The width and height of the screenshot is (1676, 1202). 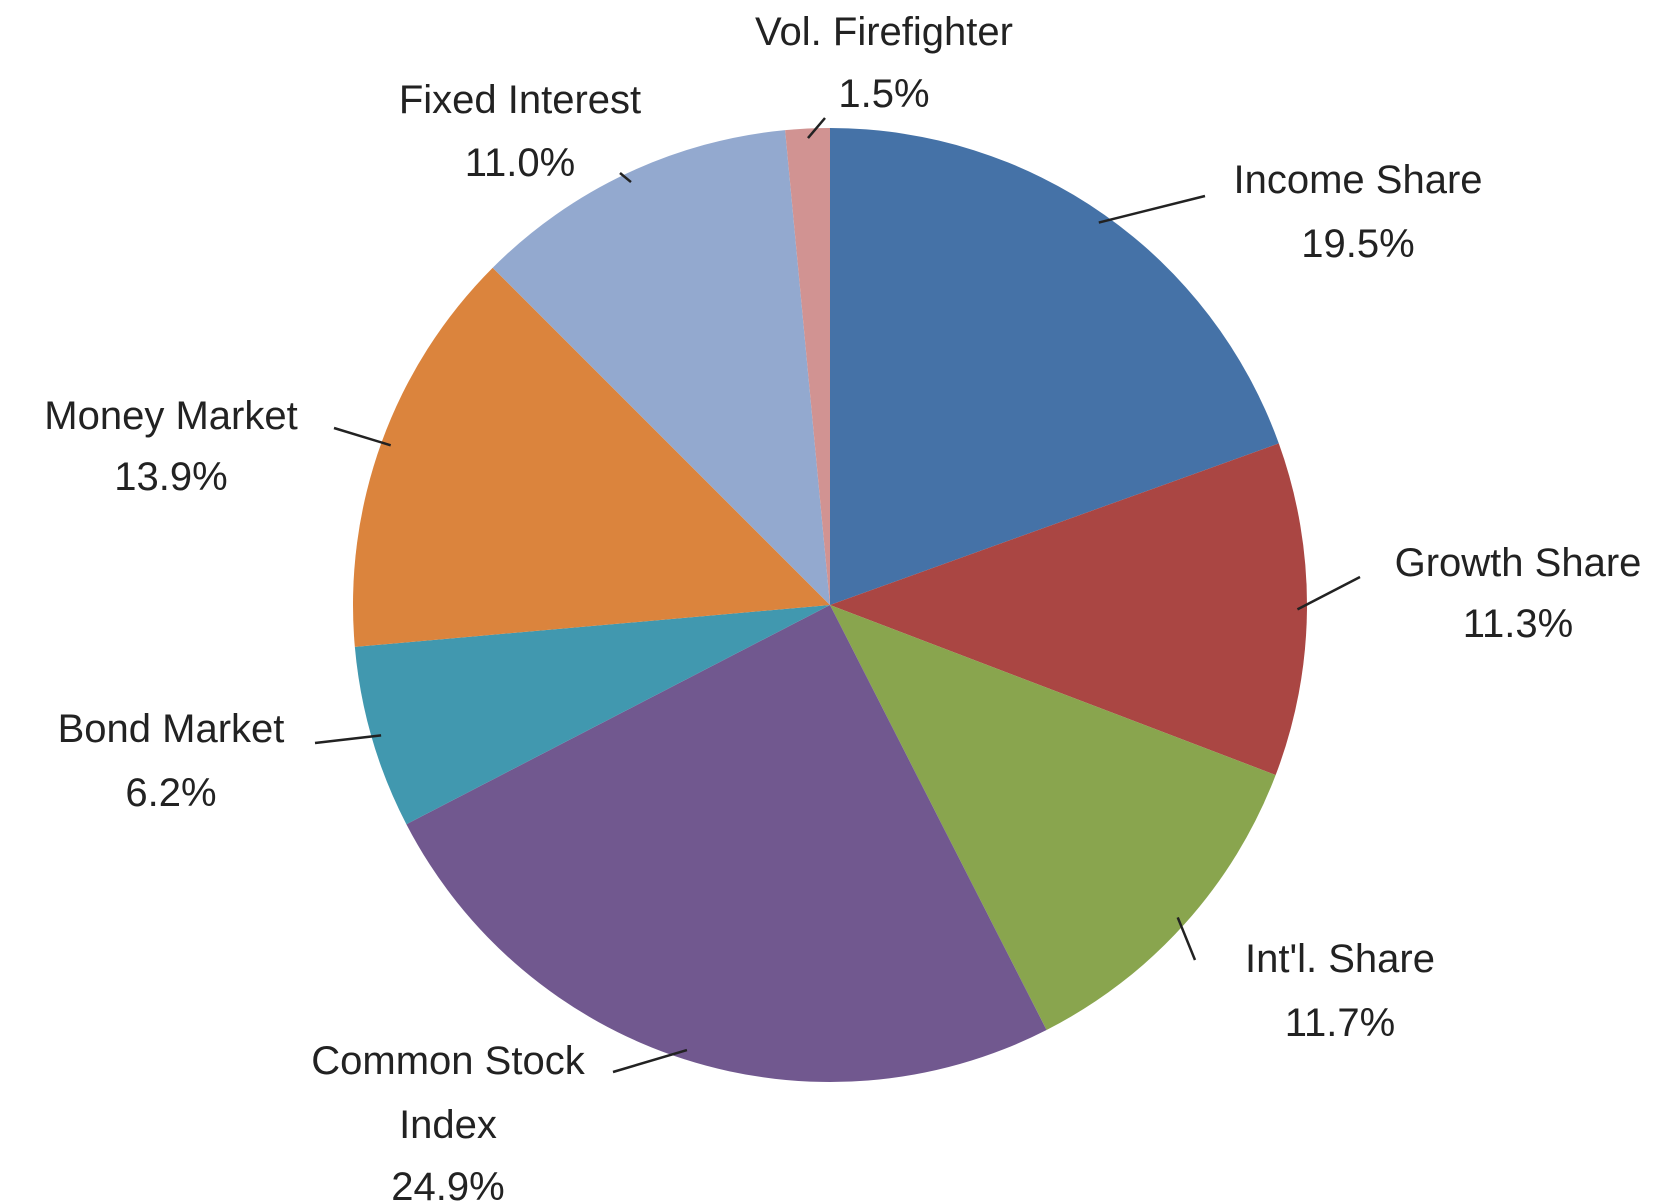 I want to click on slice-name: Fixed Interest, so click(x=520, y=100).